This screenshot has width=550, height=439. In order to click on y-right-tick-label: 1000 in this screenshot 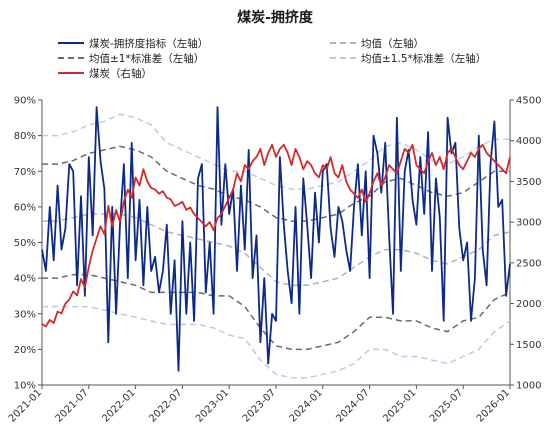, I will do `click(528, 386)`.